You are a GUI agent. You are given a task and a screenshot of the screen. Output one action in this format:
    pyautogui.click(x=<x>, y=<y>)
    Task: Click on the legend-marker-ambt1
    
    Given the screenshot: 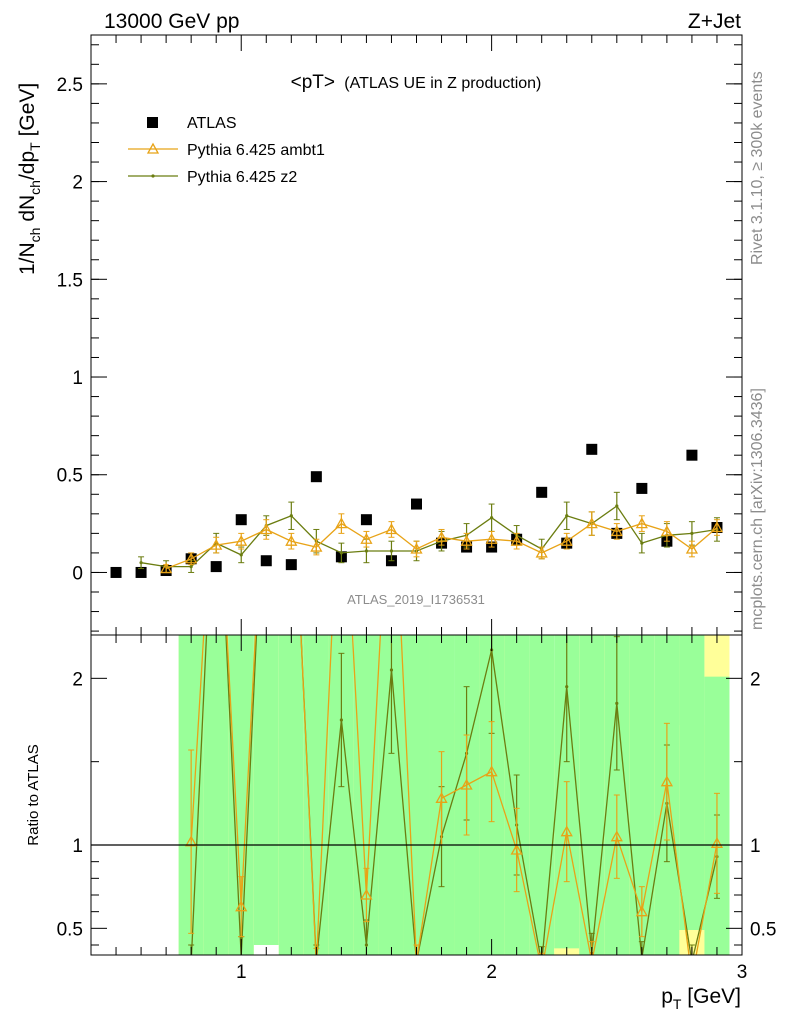 What is the action you would take?
    pyautogui.click(x=153, y=148)
    